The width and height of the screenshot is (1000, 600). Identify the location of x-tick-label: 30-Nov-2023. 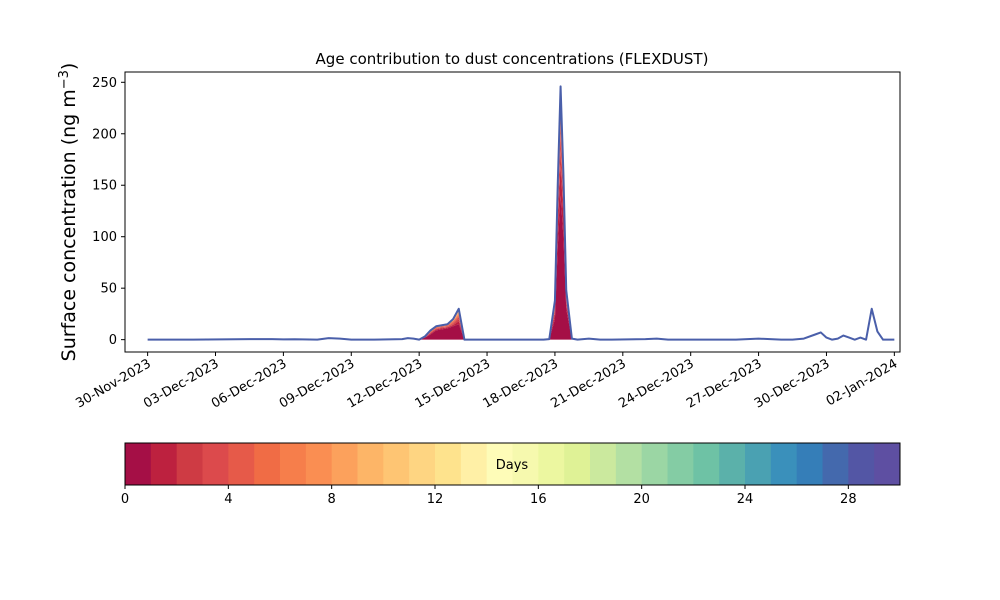
(113, 383).